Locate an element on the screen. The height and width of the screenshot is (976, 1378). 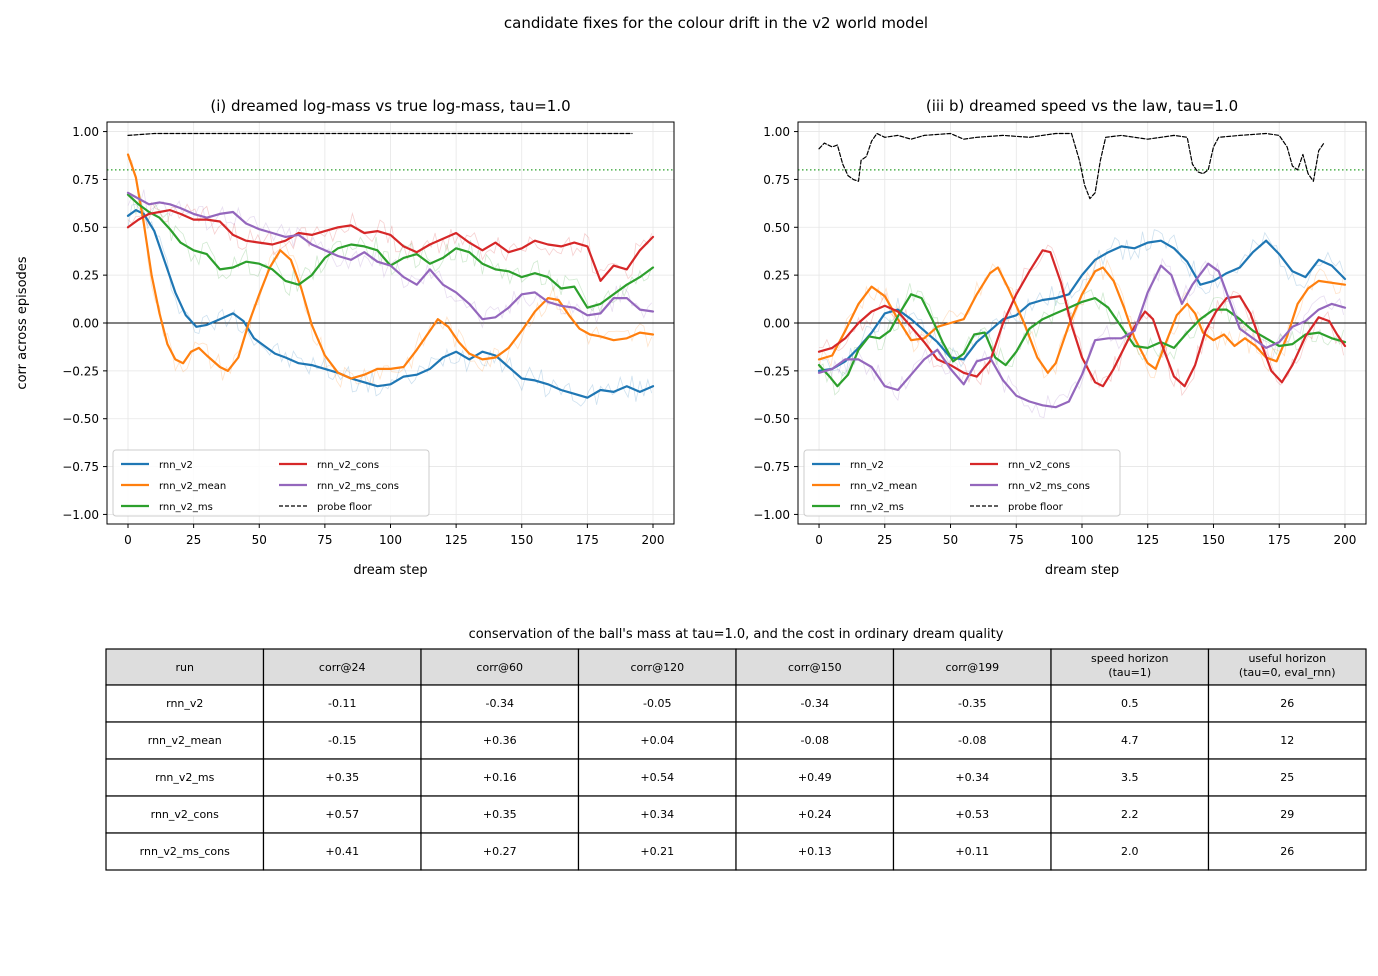
table-cell-text: 25 is located at coordinates (1287, 777).